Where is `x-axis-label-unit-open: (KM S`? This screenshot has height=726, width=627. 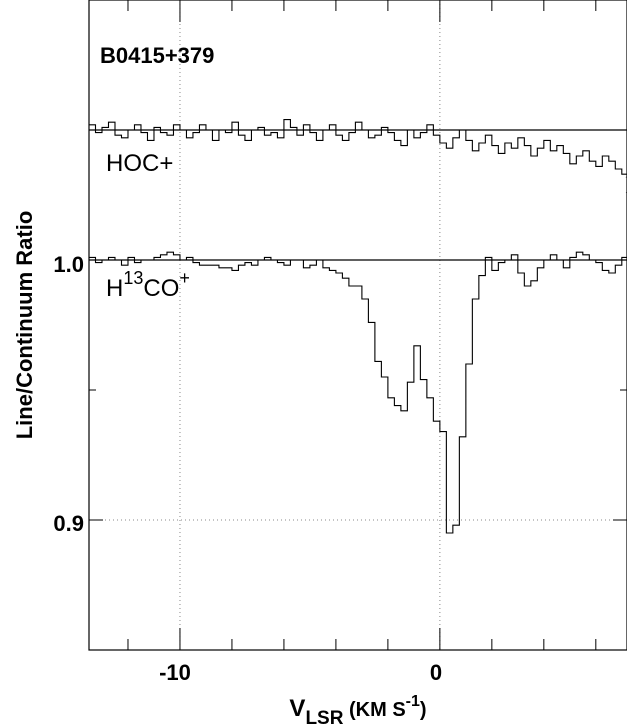
x-axis-label-unit-open: (KM S is located at coordinates (374, 710).